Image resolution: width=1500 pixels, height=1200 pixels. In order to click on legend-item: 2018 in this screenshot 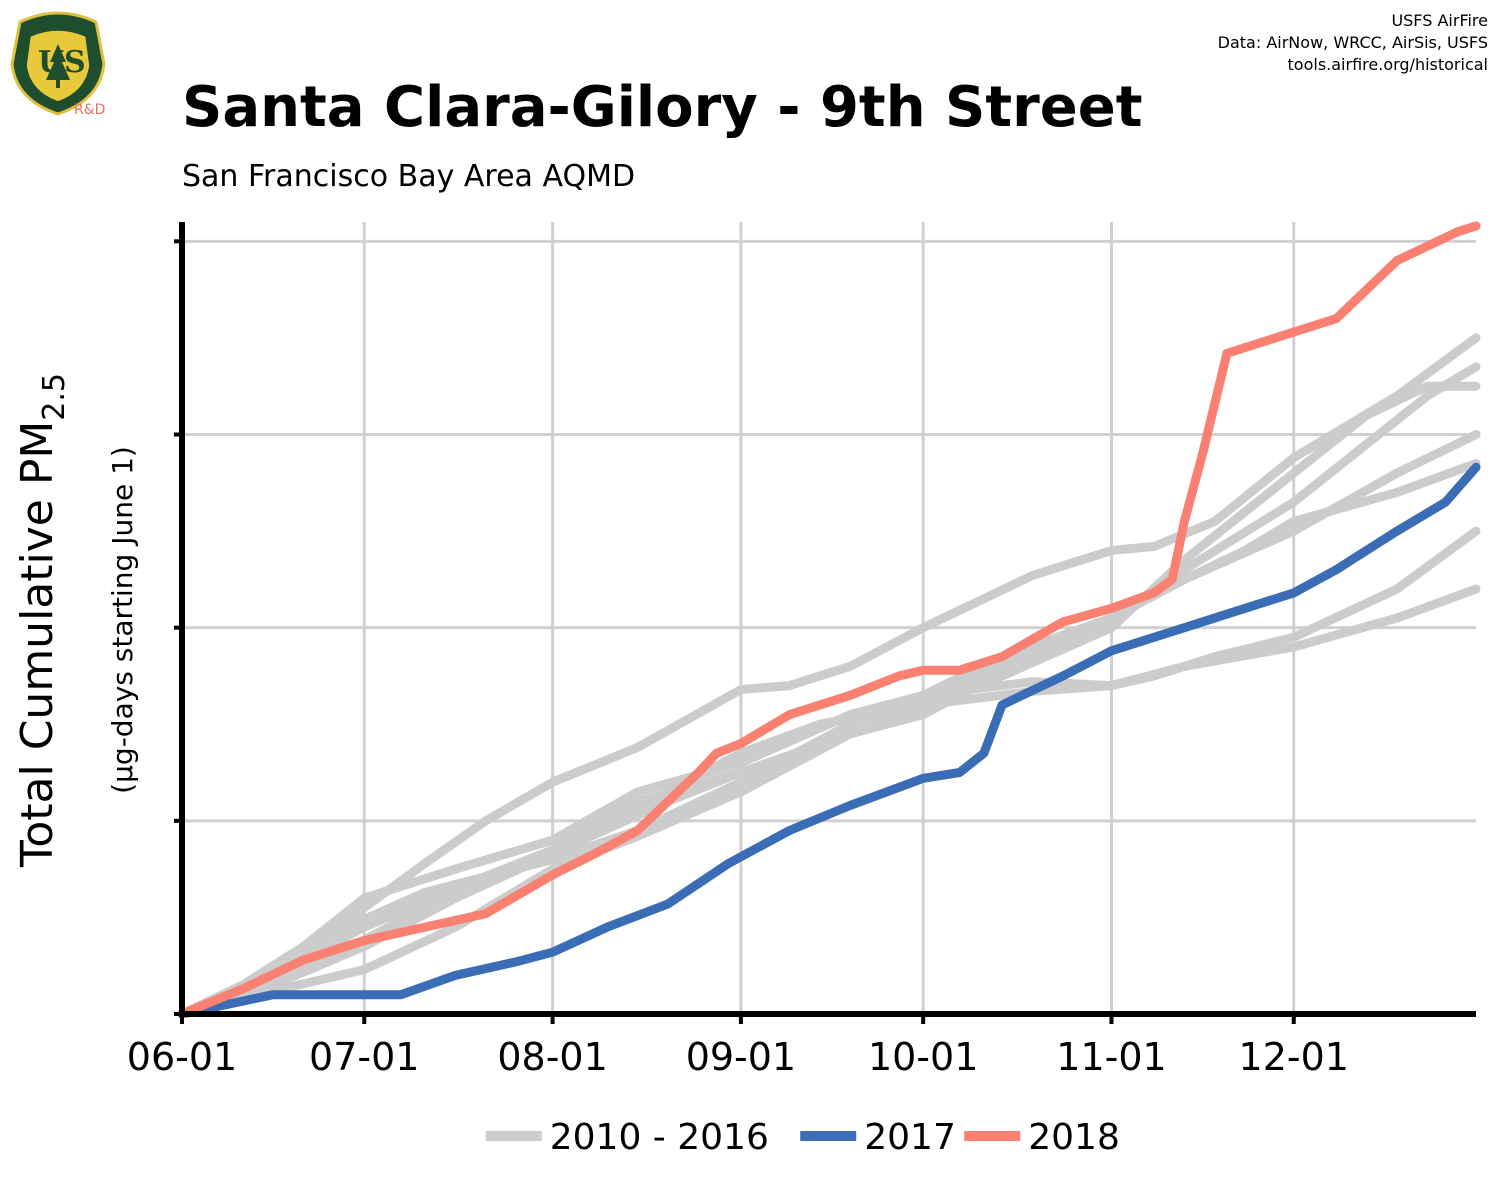, I will do `click(1042, 1137)`.